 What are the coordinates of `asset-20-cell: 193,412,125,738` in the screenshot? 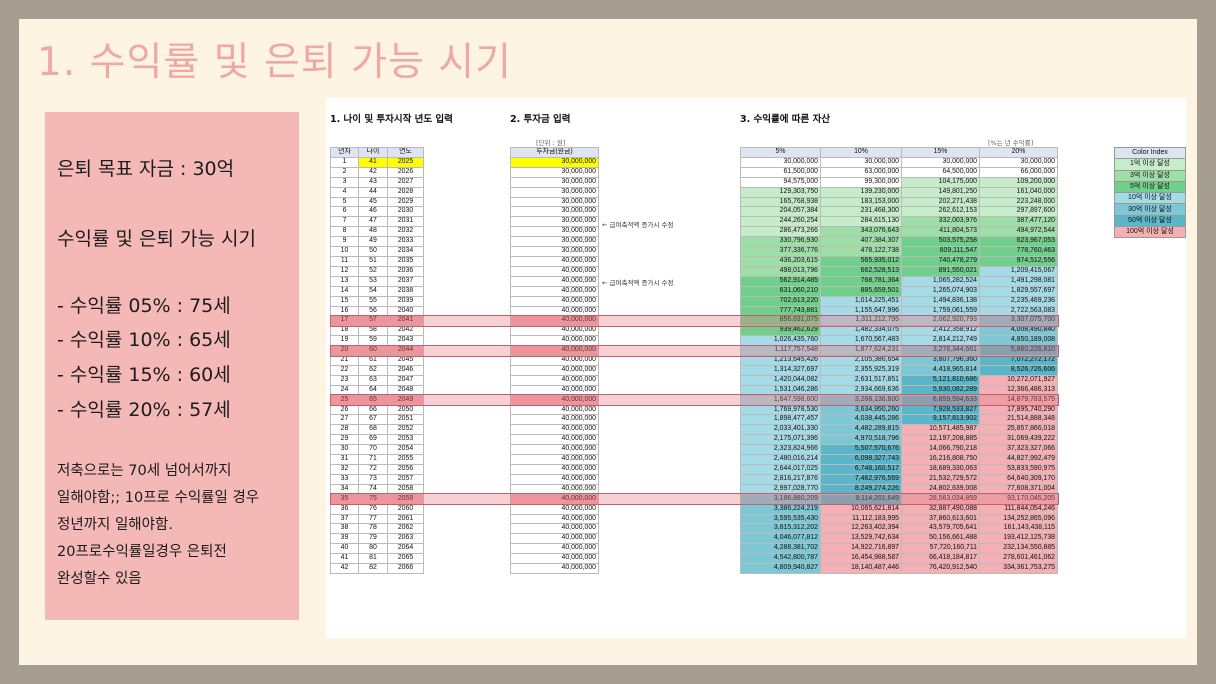 It's located at (1018, 539).